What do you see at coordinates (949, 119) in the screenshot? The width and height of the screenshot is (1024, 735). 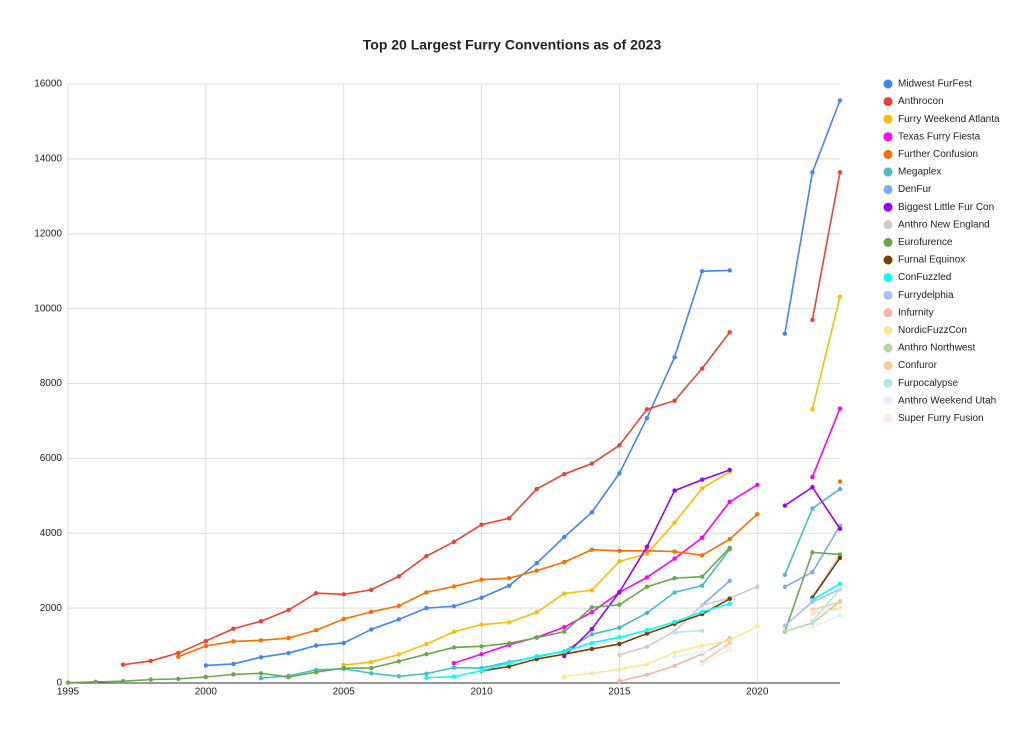 I see `legend-label: Furry Weekend Atlanta` at bounding box center [949, 119].